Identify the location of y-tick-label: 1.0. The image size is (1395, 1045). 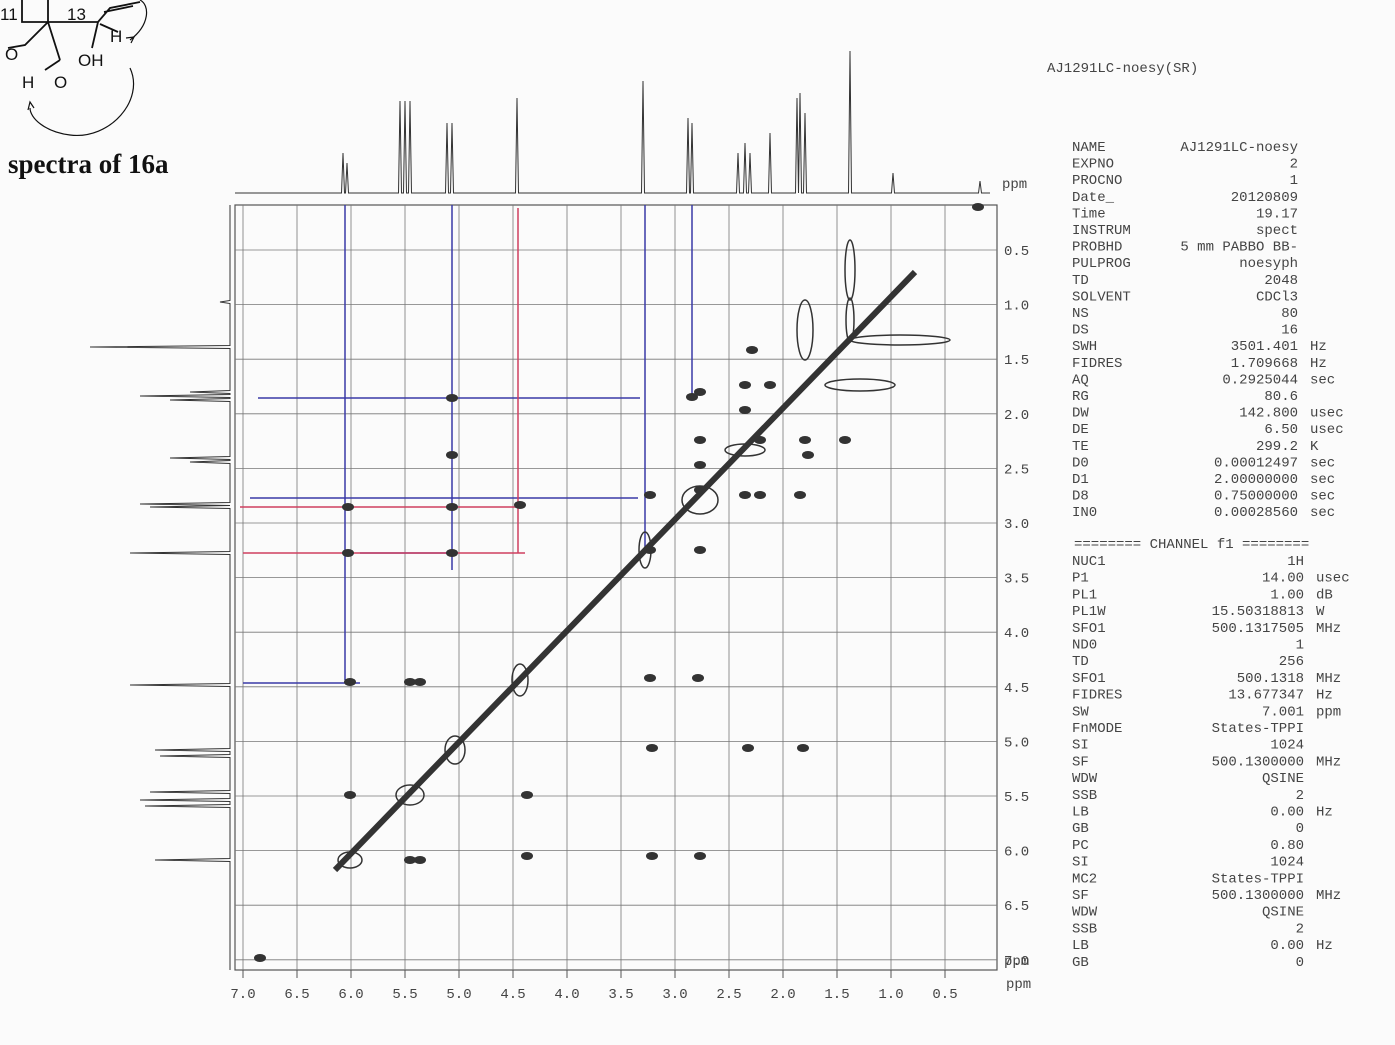
(1016, 307).